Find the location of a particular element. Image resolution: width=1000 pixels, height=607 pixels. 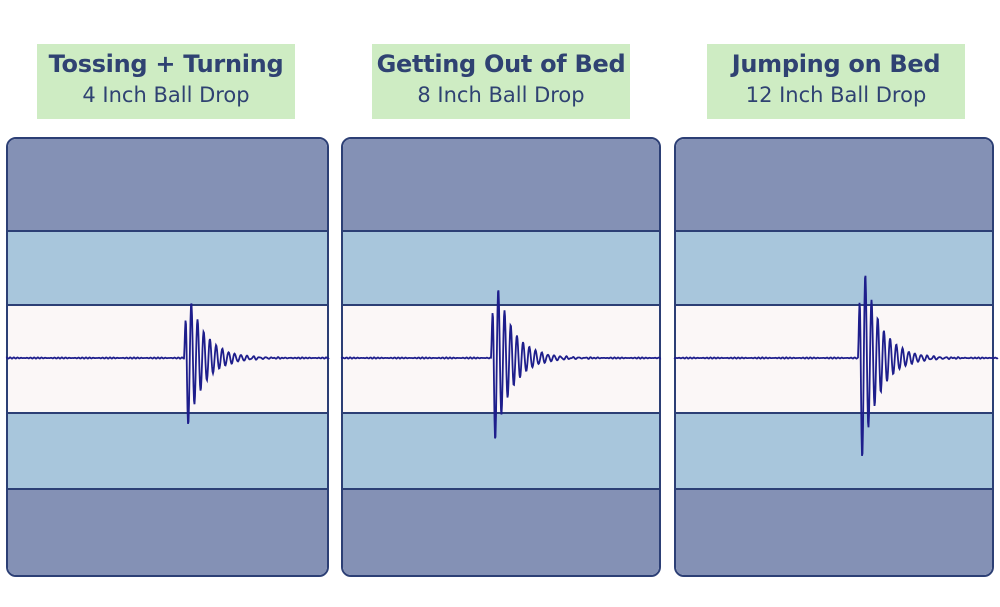

label-subtitle: 4 Inch Ball Drop is located at coordinates (166, 95).